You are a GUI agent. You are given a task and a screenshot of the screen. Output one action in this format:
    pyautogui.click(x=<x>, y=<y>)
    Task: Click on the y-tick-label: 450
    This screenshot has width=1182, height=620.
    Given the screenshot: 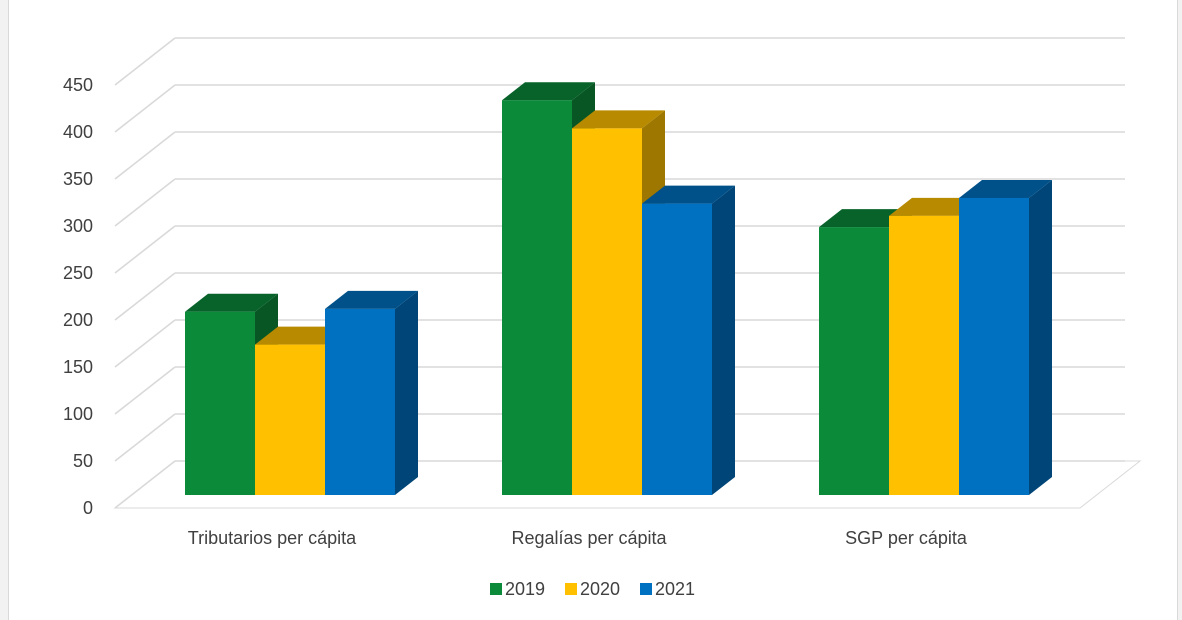 What is the action you would take?
    pyautogui.click(x=78, y=85)
    